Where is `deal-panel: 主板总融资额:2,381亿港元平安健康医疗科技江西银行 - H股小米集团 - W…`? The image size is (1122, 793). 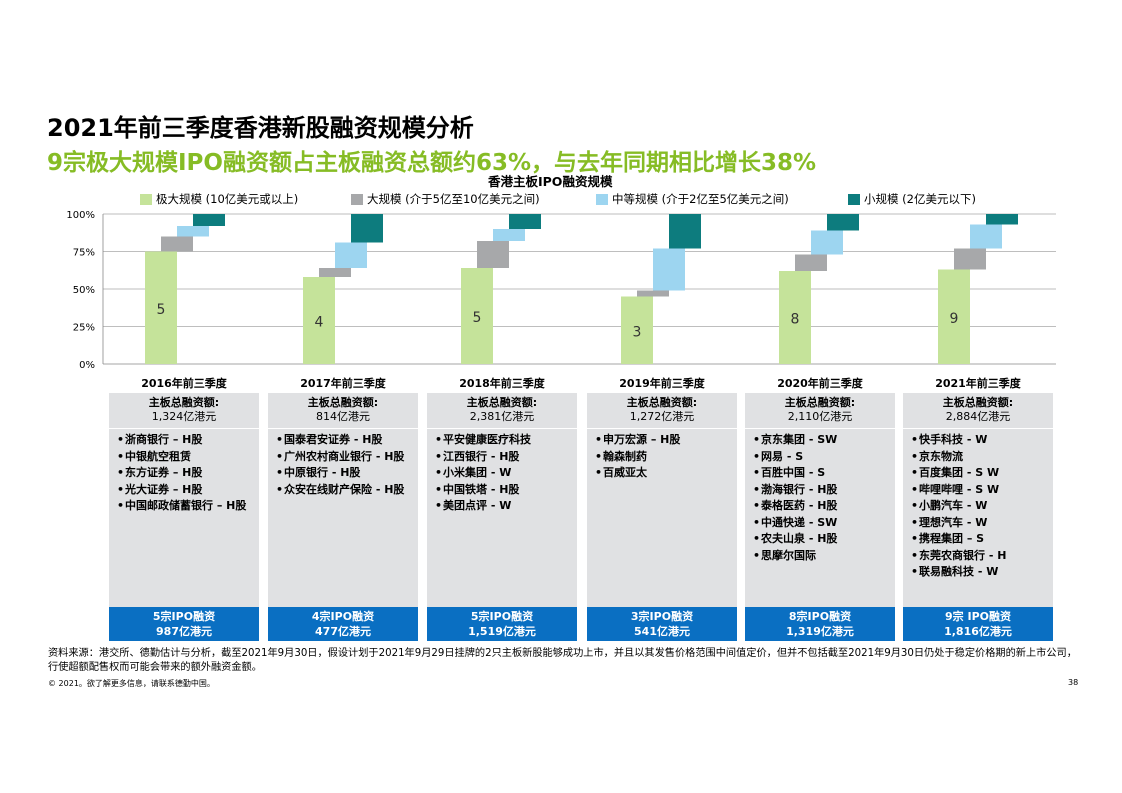 deal-panel: 主板总融资额:2,381亿港元平安健康医疗科技江西银行 - H股小米集团 - W… is located at coordinates (502, 500).